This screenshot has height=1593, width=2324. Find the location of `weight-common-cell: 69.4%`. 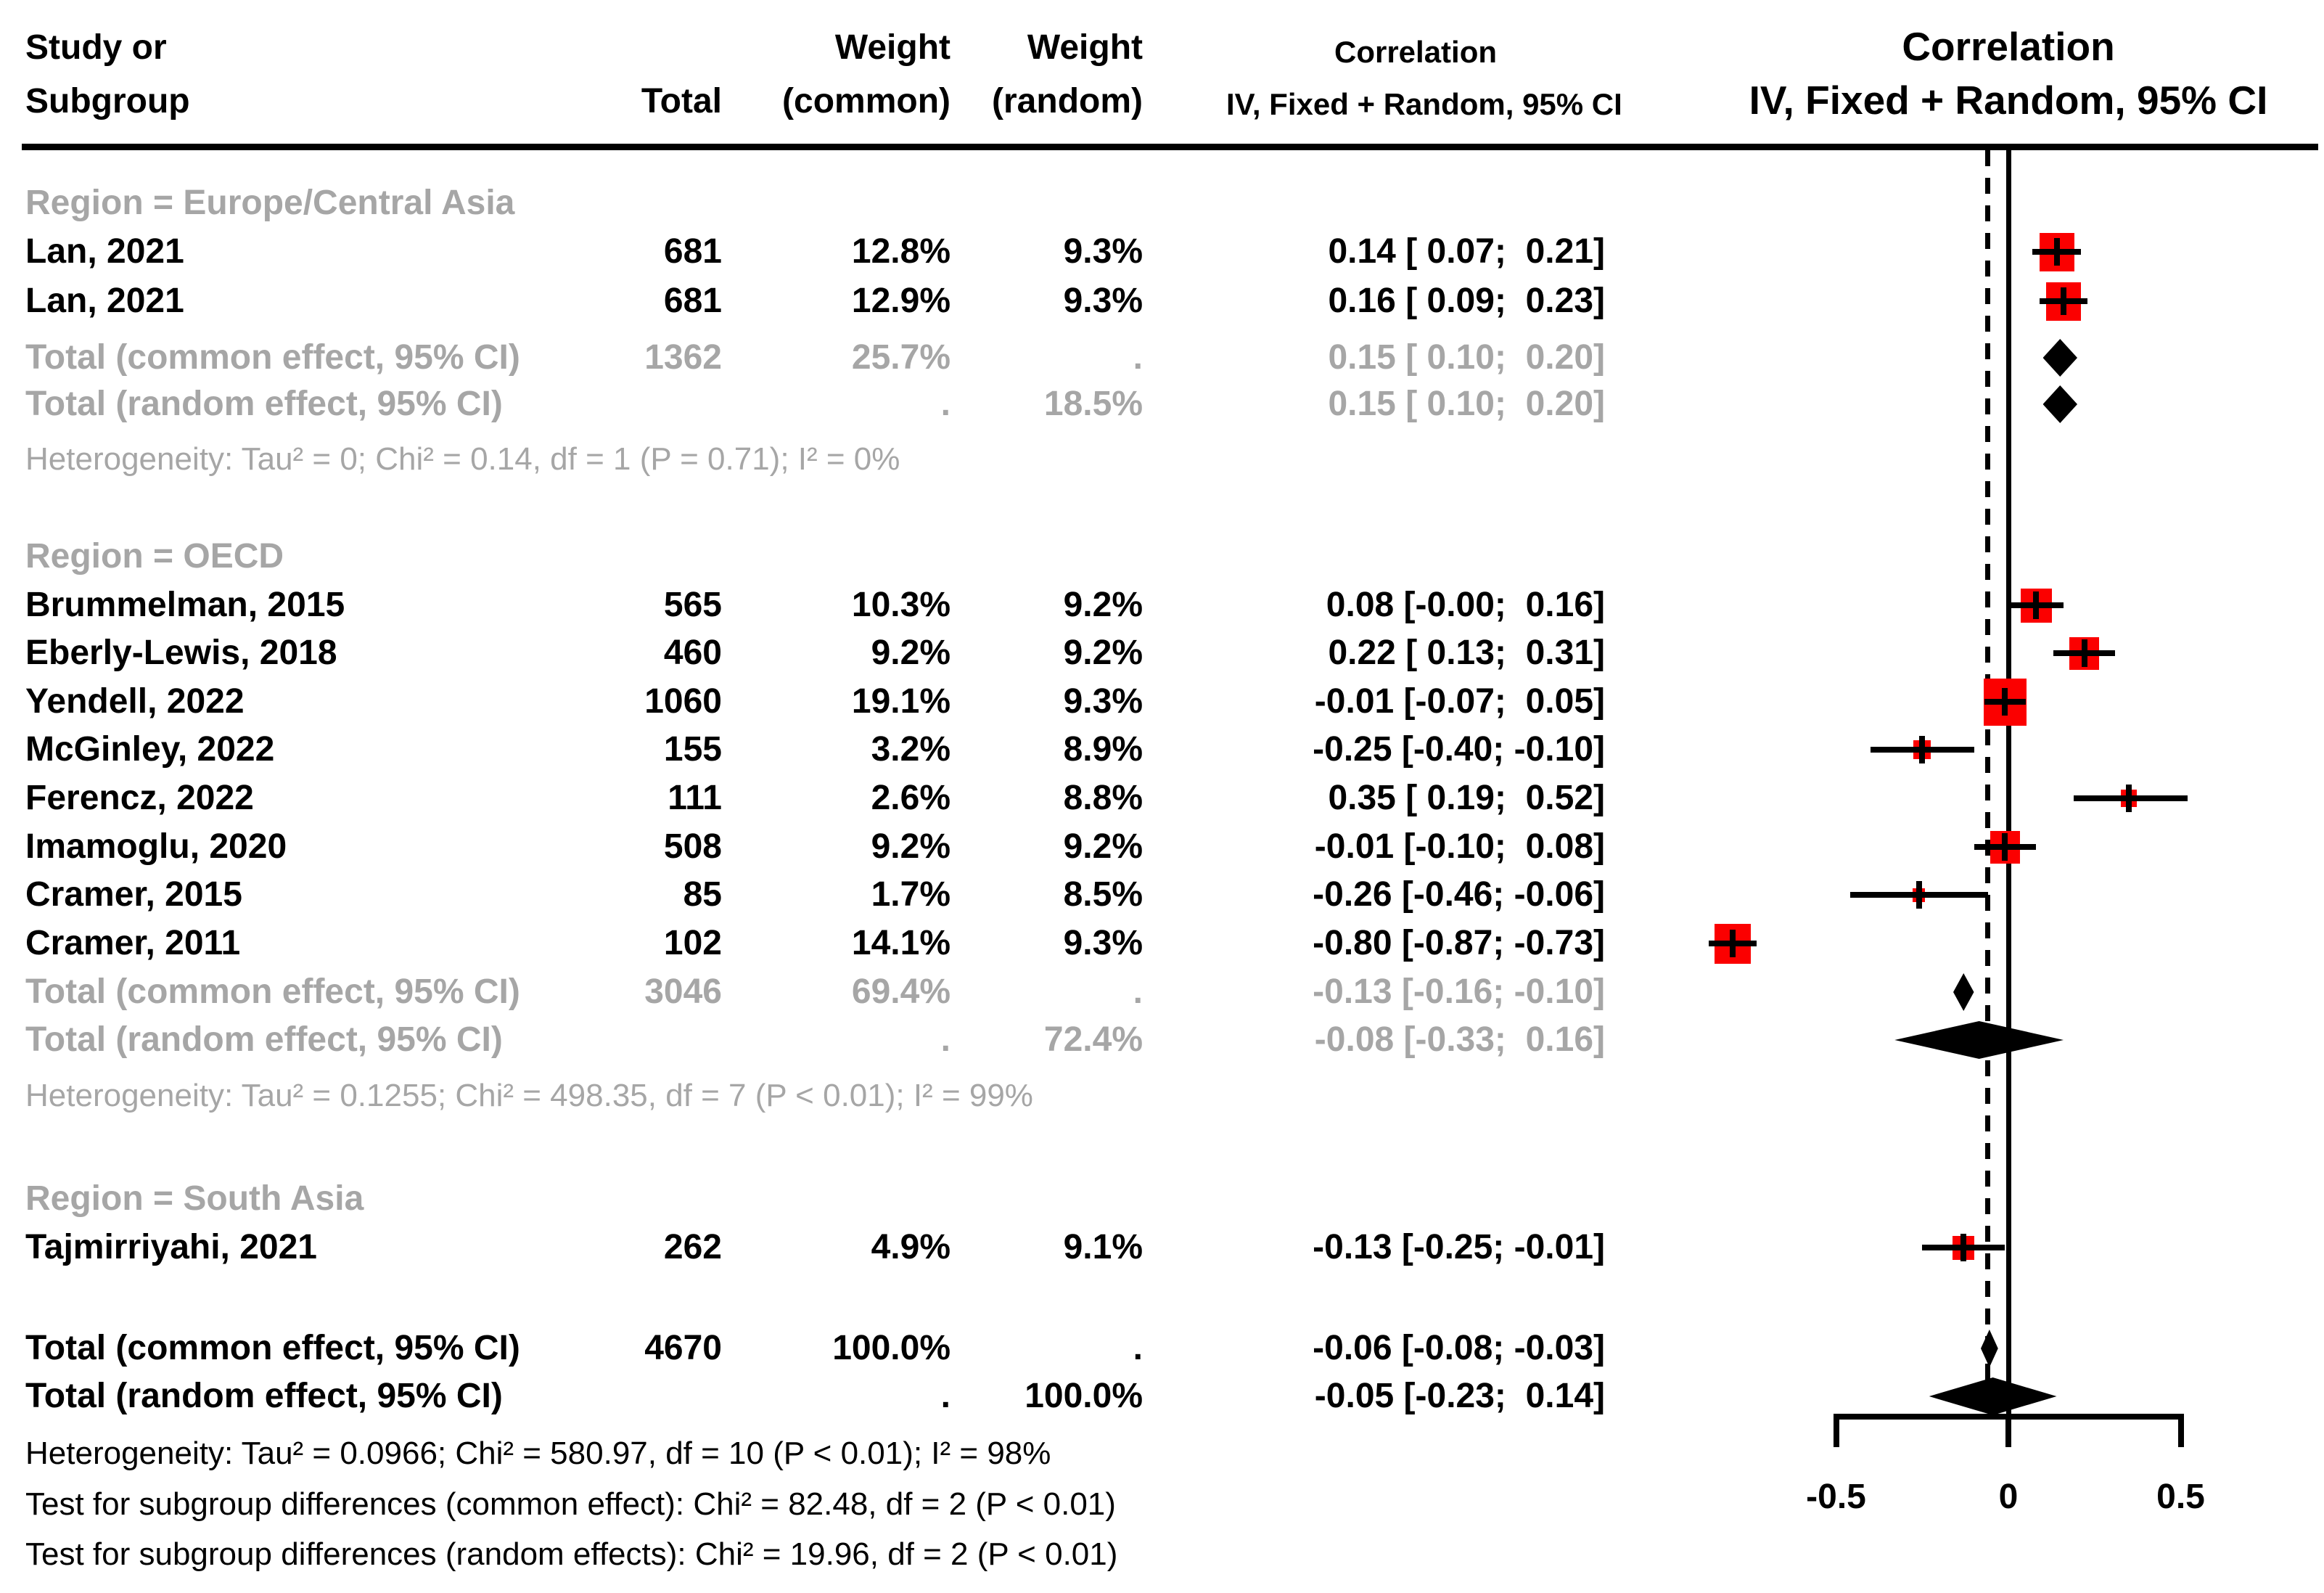

weight-common-cell: 69.4% is located at coordinates (901, 992).